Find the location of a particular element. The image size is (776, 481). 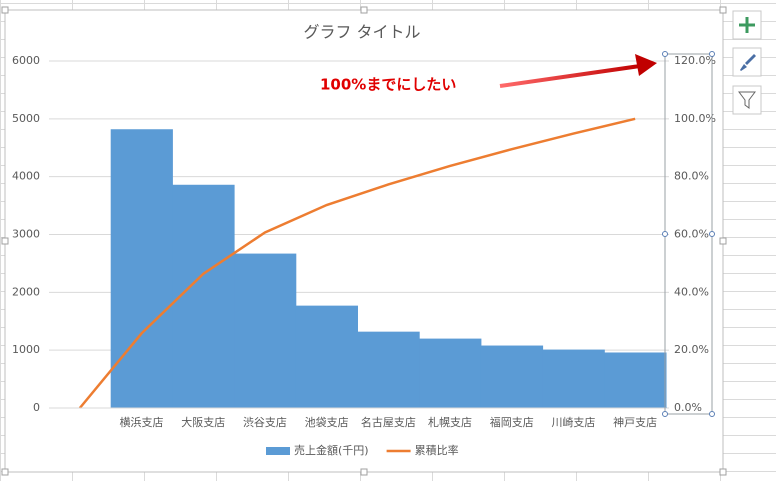

x-tick-label: 横浜支店 is located at coordinates (142, 422).